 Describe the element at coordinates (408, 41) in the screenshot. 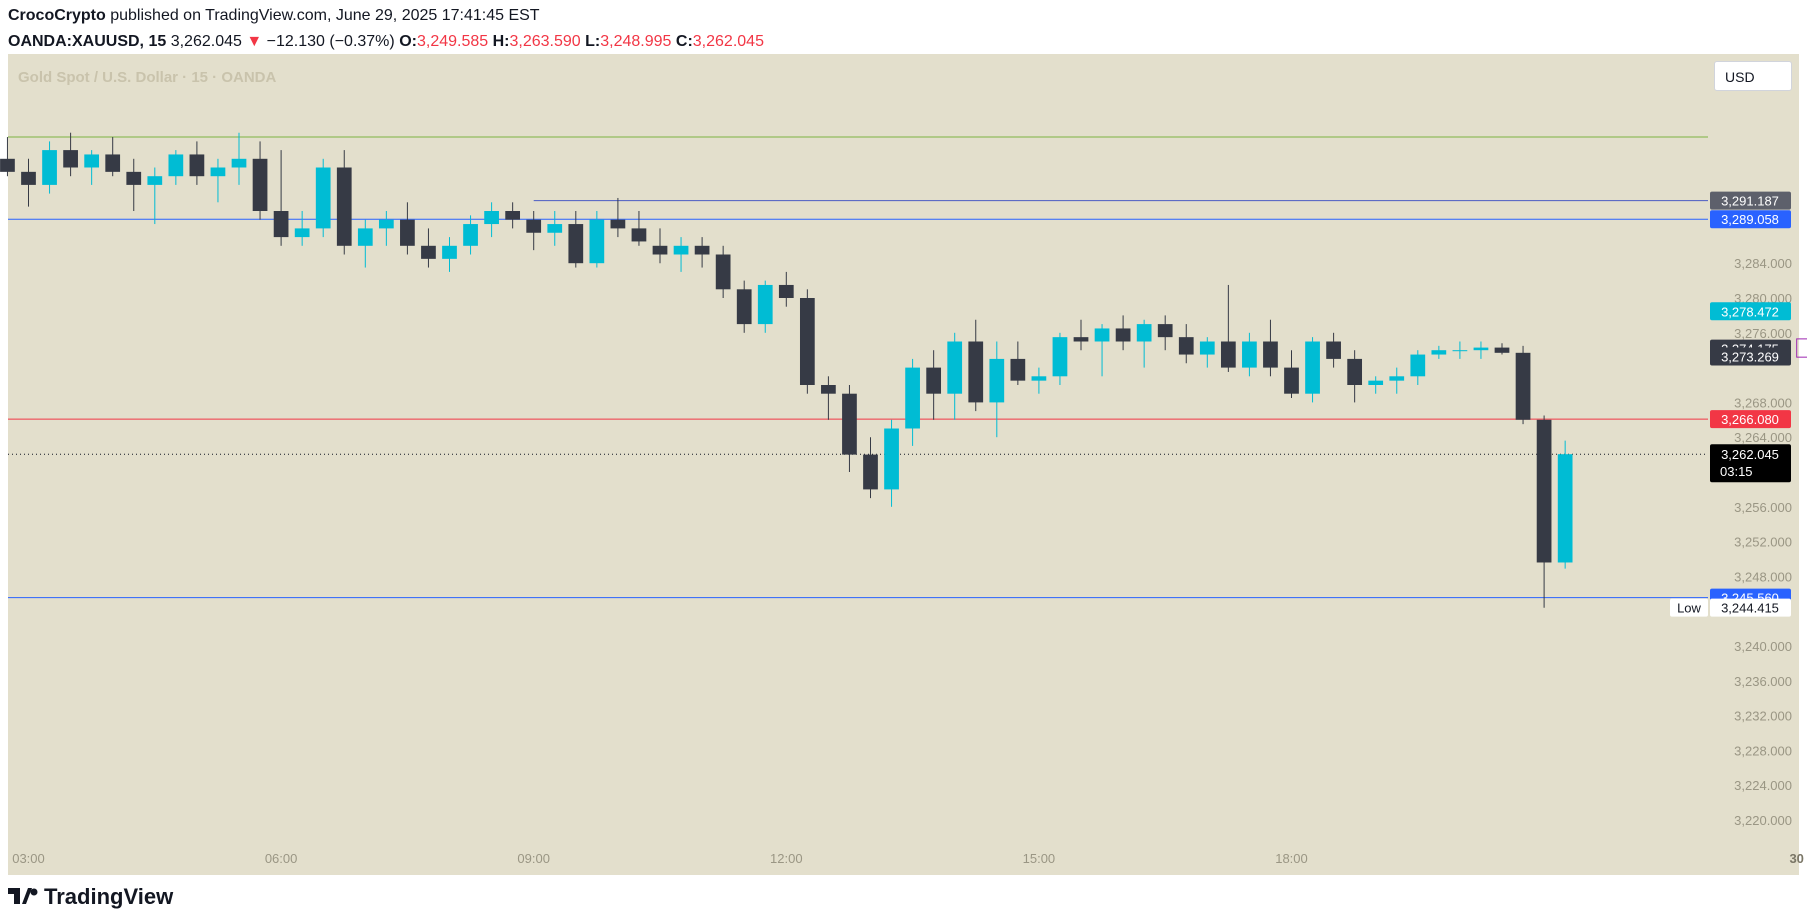

I see `open-label: O:` at that location.